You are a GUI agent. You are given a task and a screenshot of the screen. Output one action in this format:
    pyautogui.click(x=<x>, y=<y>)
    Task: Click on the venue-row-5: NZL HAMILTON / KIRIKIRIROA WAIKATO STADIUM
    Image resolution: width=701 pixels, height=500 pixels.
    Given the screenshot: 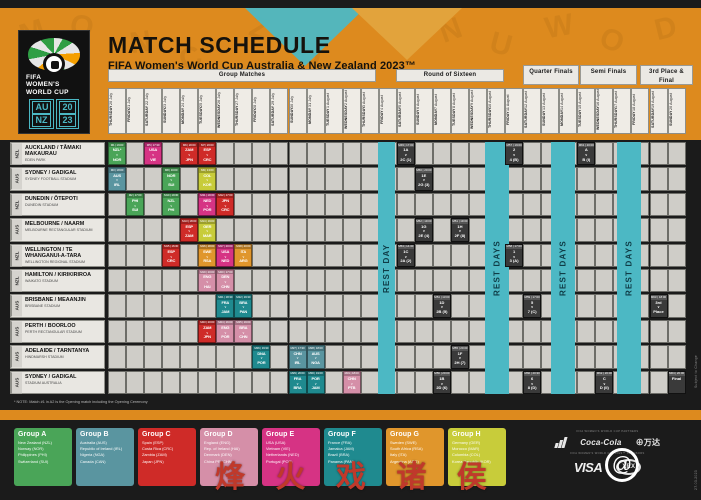 What is the action you would take?
    pyautogui.click(x=57, y=281)
    